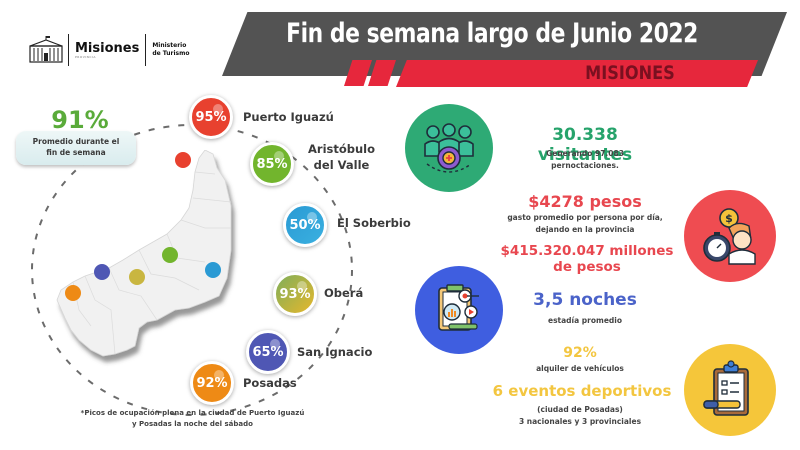 The height and width of the screenshot is (450, 800). Describe the element at coordinates (580, 353) in the screenshot. I see `vehicle-rental-percent: 92%` at that location.